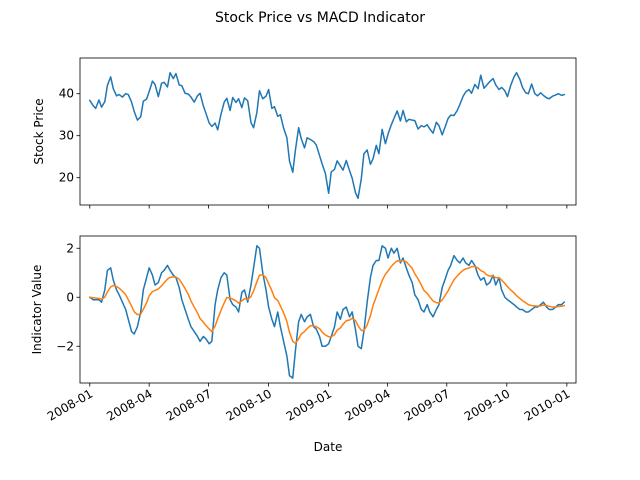 The height and width of the screenshot is (480, 640). Describe the element at coordinates (70, 248) in the screenshot. I see `y-tick-label: 2` at that location.